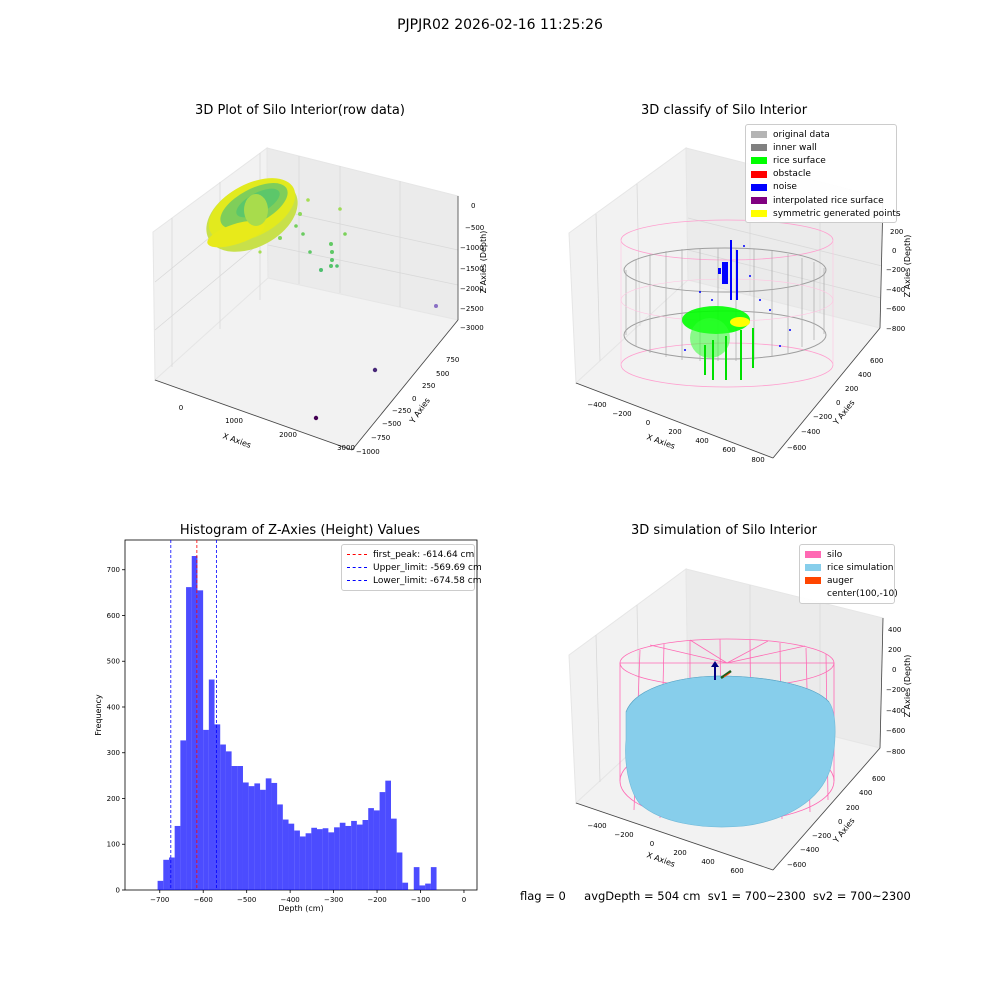  What do you see at coordinates (828, 200) in the screenshot?
I see `legend-label: interpolated rice surface` at bounding box center [828, 200].